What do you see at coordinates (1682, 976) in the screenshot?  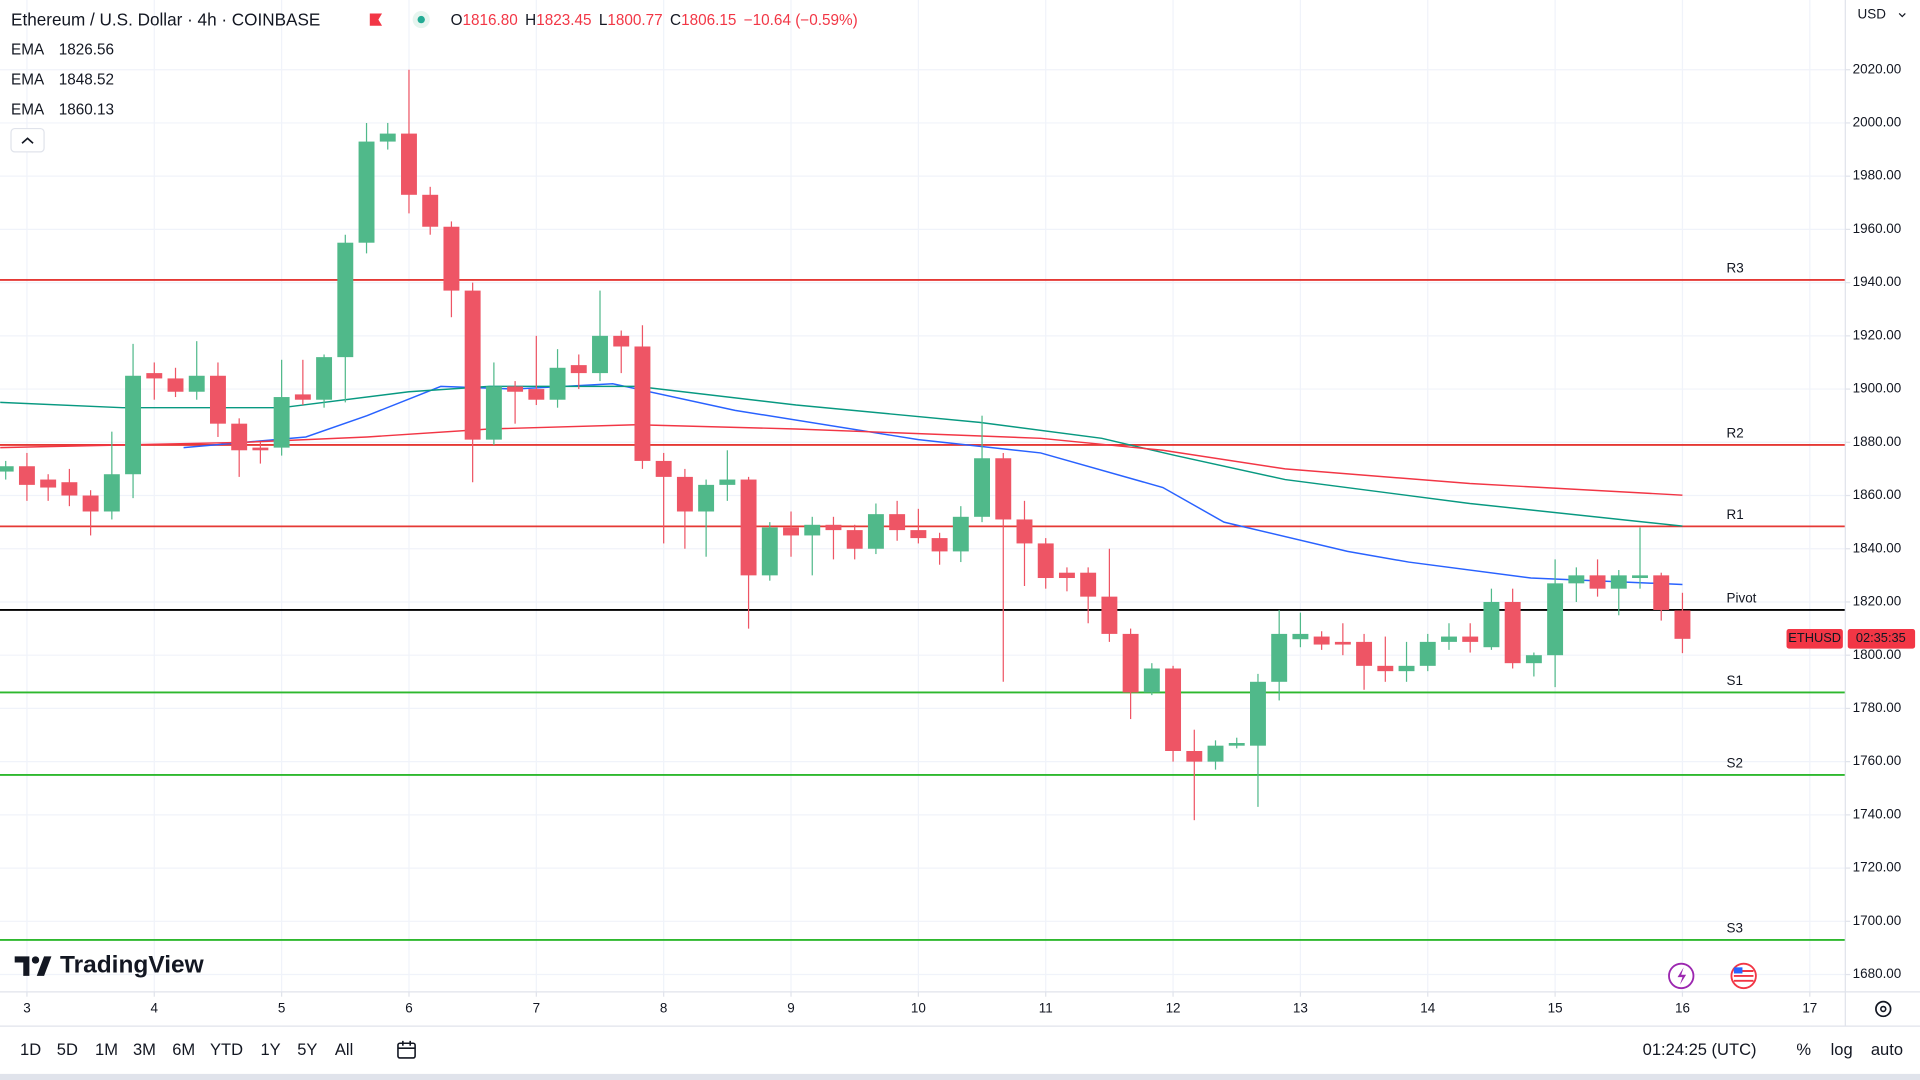 I see `events-bolt` at bounding box center [1682, 976].